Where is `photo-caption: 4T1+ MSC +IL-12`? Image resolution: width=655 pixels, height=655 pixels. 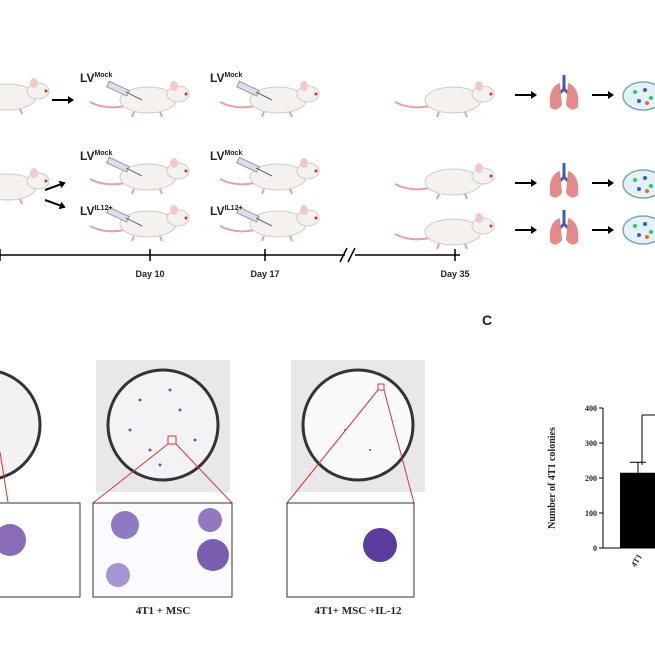
photo-caption: 4T1+ MSC +IL-12 is located at coordinates (358, 611).